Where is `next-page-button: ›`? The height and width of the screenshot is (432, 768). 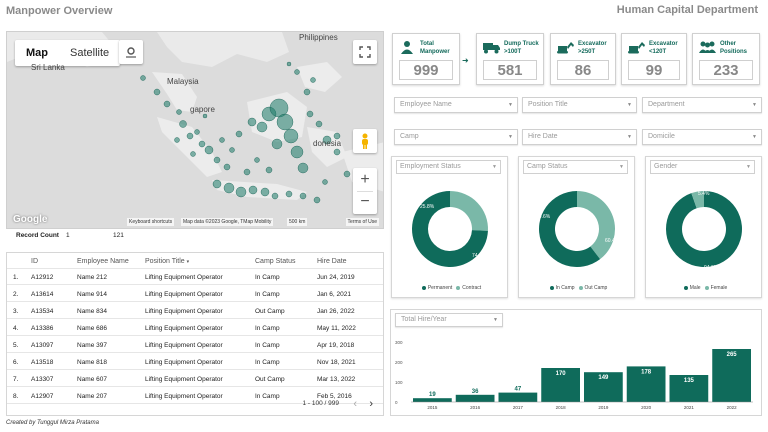
next-page-button: › is located at coordinates (371, 404).